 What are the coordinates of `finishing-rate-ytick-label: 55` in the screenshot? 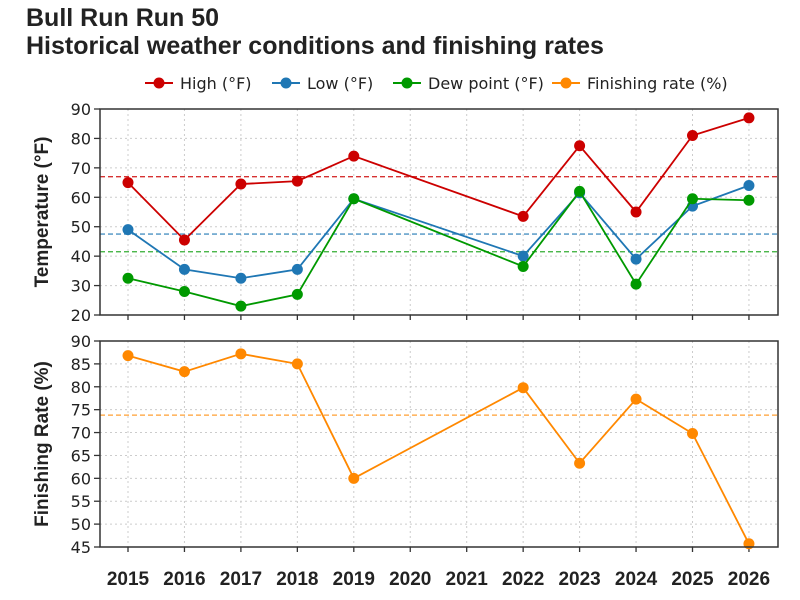 It's located at (81, 501).